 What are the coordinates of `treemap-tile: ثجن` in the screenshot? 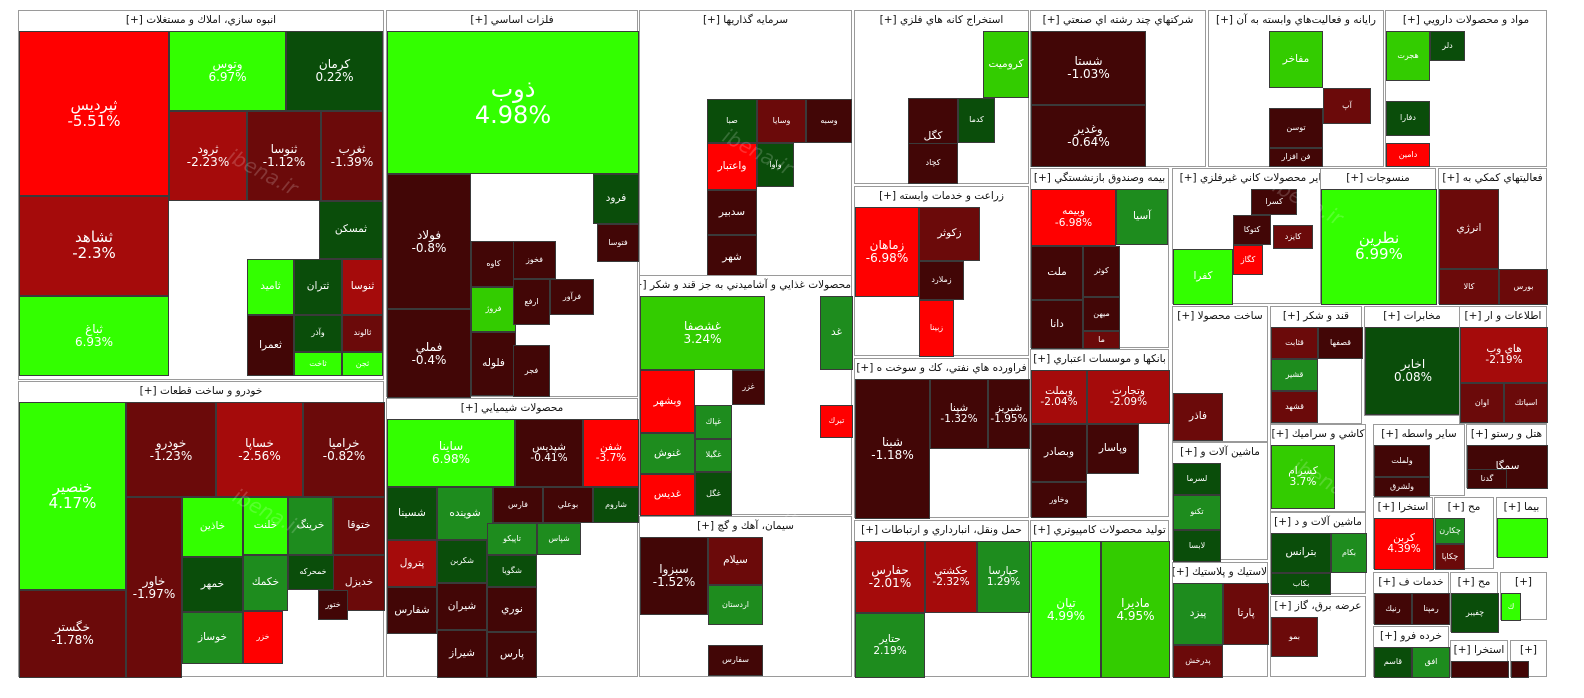 It's located at (362, 364).